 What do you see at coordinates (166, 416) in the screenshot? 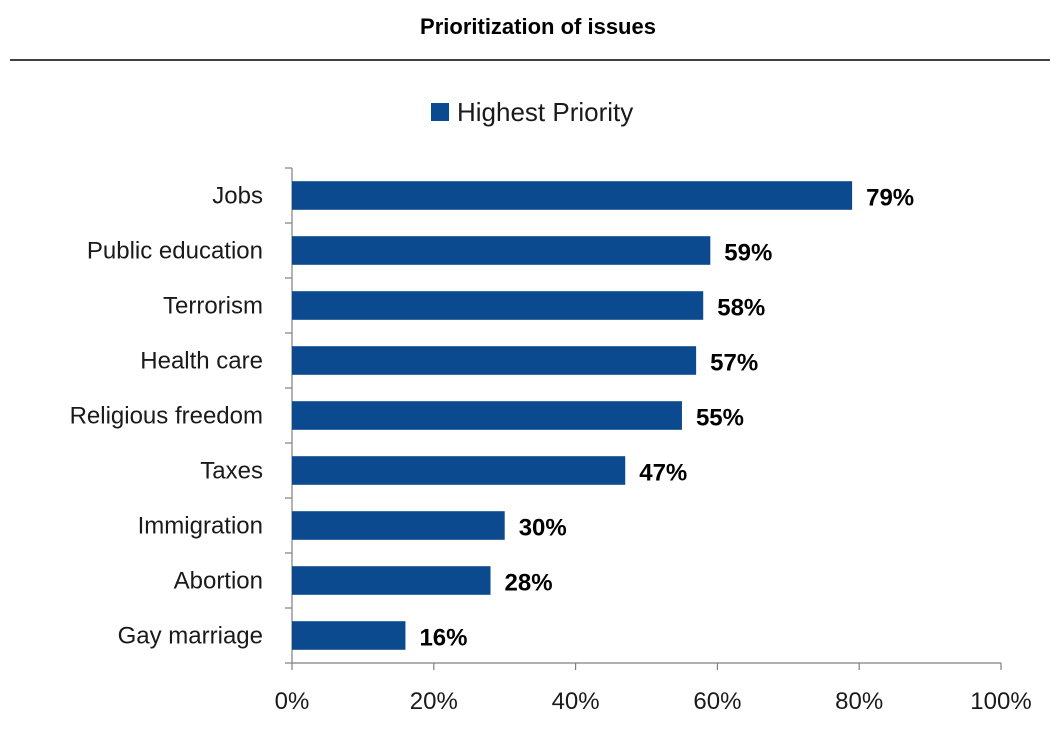
I see `category-label: Religious freedom` at bounding box center [166, 416].